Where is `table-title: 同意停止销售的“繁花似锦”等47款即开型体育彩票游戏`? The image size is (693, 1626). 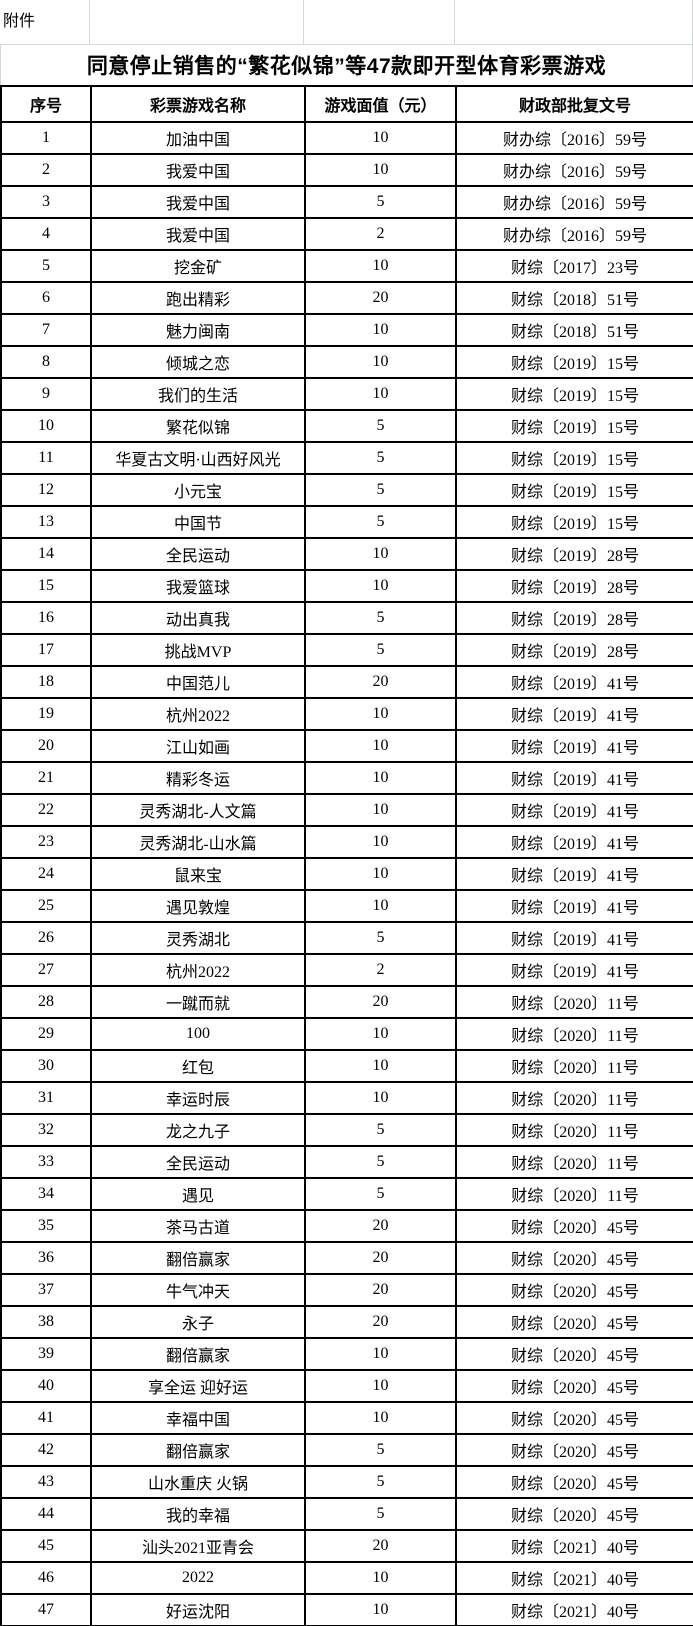
table-title: 同意停止销售的“繁花似锦”等47款即开型体育彩票游戏 is located at coordinates (346, 65).